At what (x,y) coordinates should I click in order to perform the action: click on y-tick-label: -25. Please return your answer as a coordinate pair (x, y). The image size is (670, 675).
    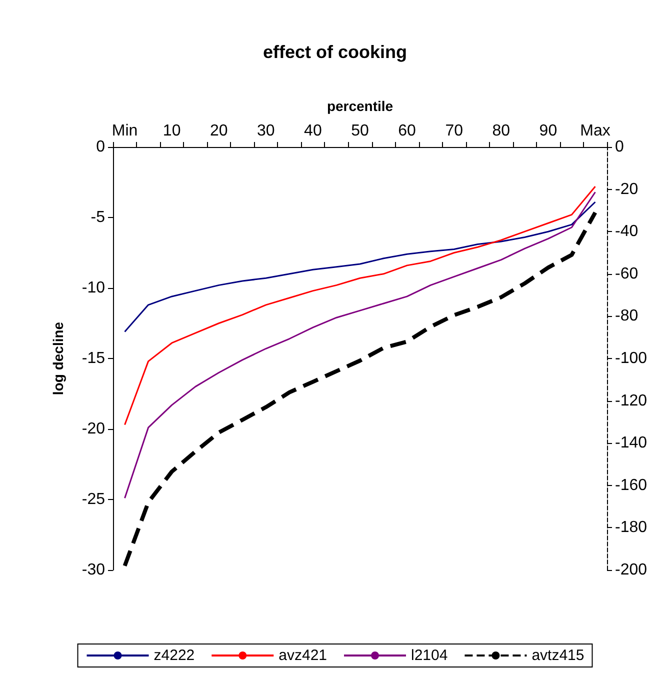
    Looking at the image, I should click on (94, 499).